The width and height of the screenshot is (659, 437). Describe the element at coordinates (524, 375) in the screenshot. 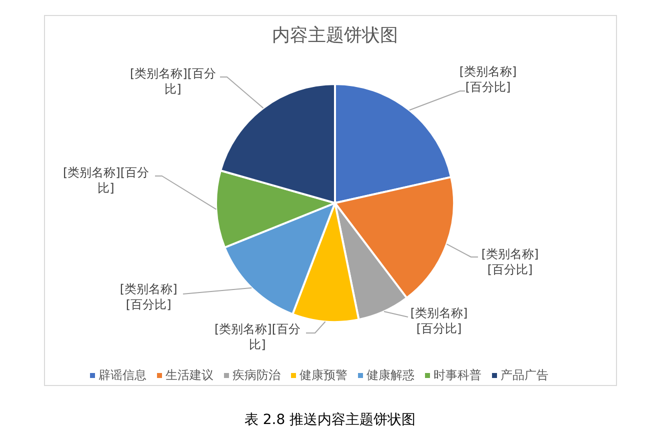

I see `legend-label: 产品广告` at that location.